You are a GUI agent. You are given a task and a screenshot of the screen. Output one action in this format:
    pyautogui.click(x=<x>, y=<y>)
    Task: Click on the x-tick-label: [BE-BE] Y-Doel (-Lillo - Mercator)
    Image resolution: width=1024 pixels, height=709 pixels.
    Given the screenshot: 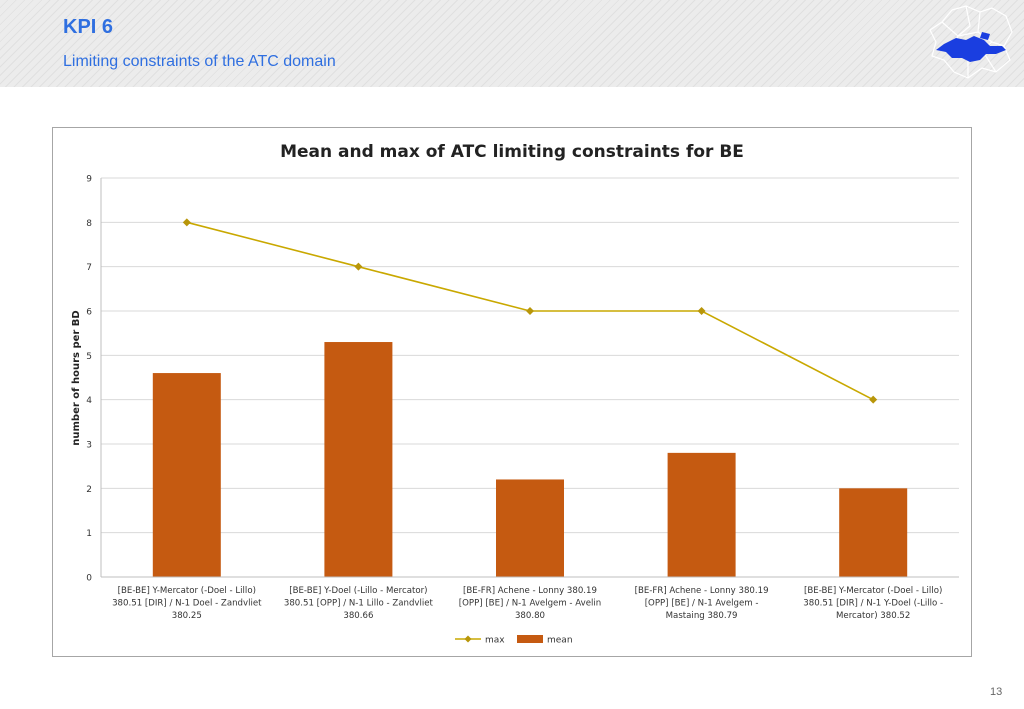 What is the action you would take?
    pyautogui.click(x=358, y=591)
    